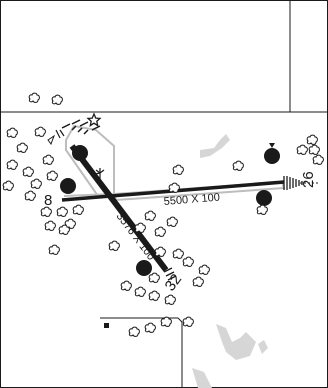 Image resolution: width=328 pixels, height=388 pixels. I want to click on star-icon, so click(94, 119).